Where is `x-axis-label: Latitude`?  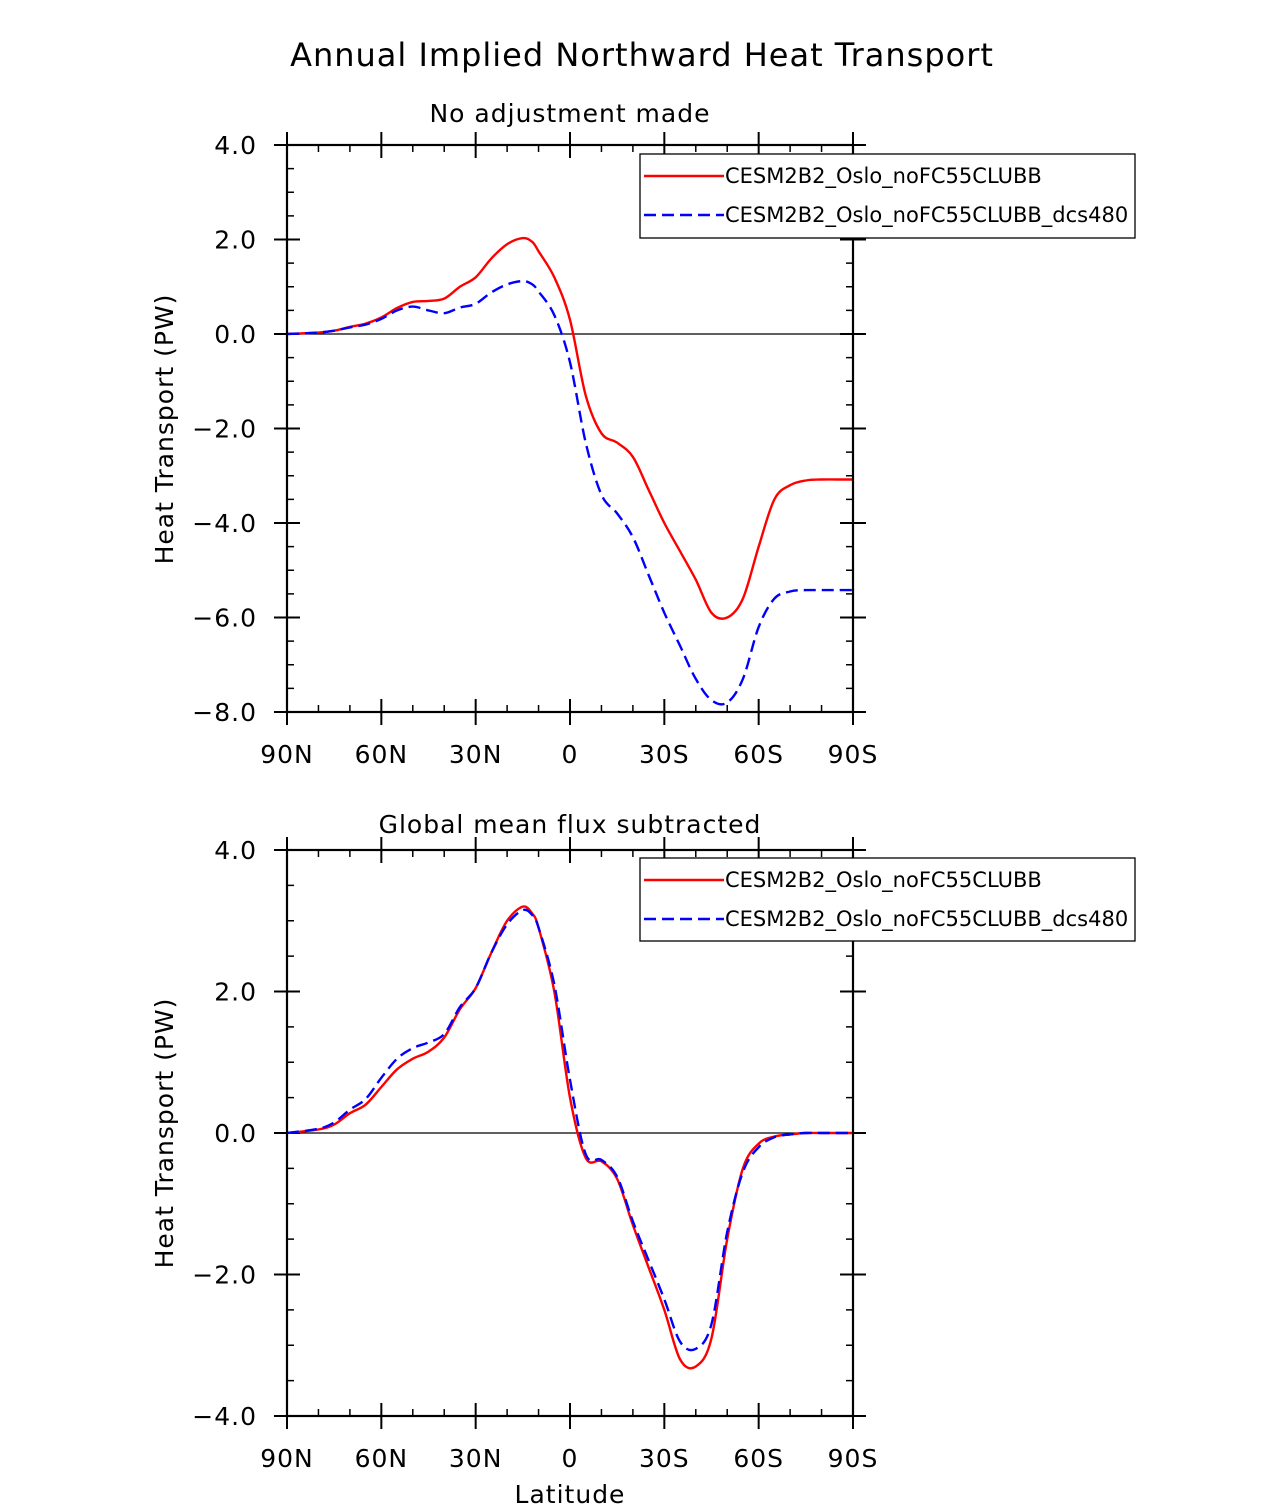 x-axis-label: Latitude is located at coordinates (570, 1494).